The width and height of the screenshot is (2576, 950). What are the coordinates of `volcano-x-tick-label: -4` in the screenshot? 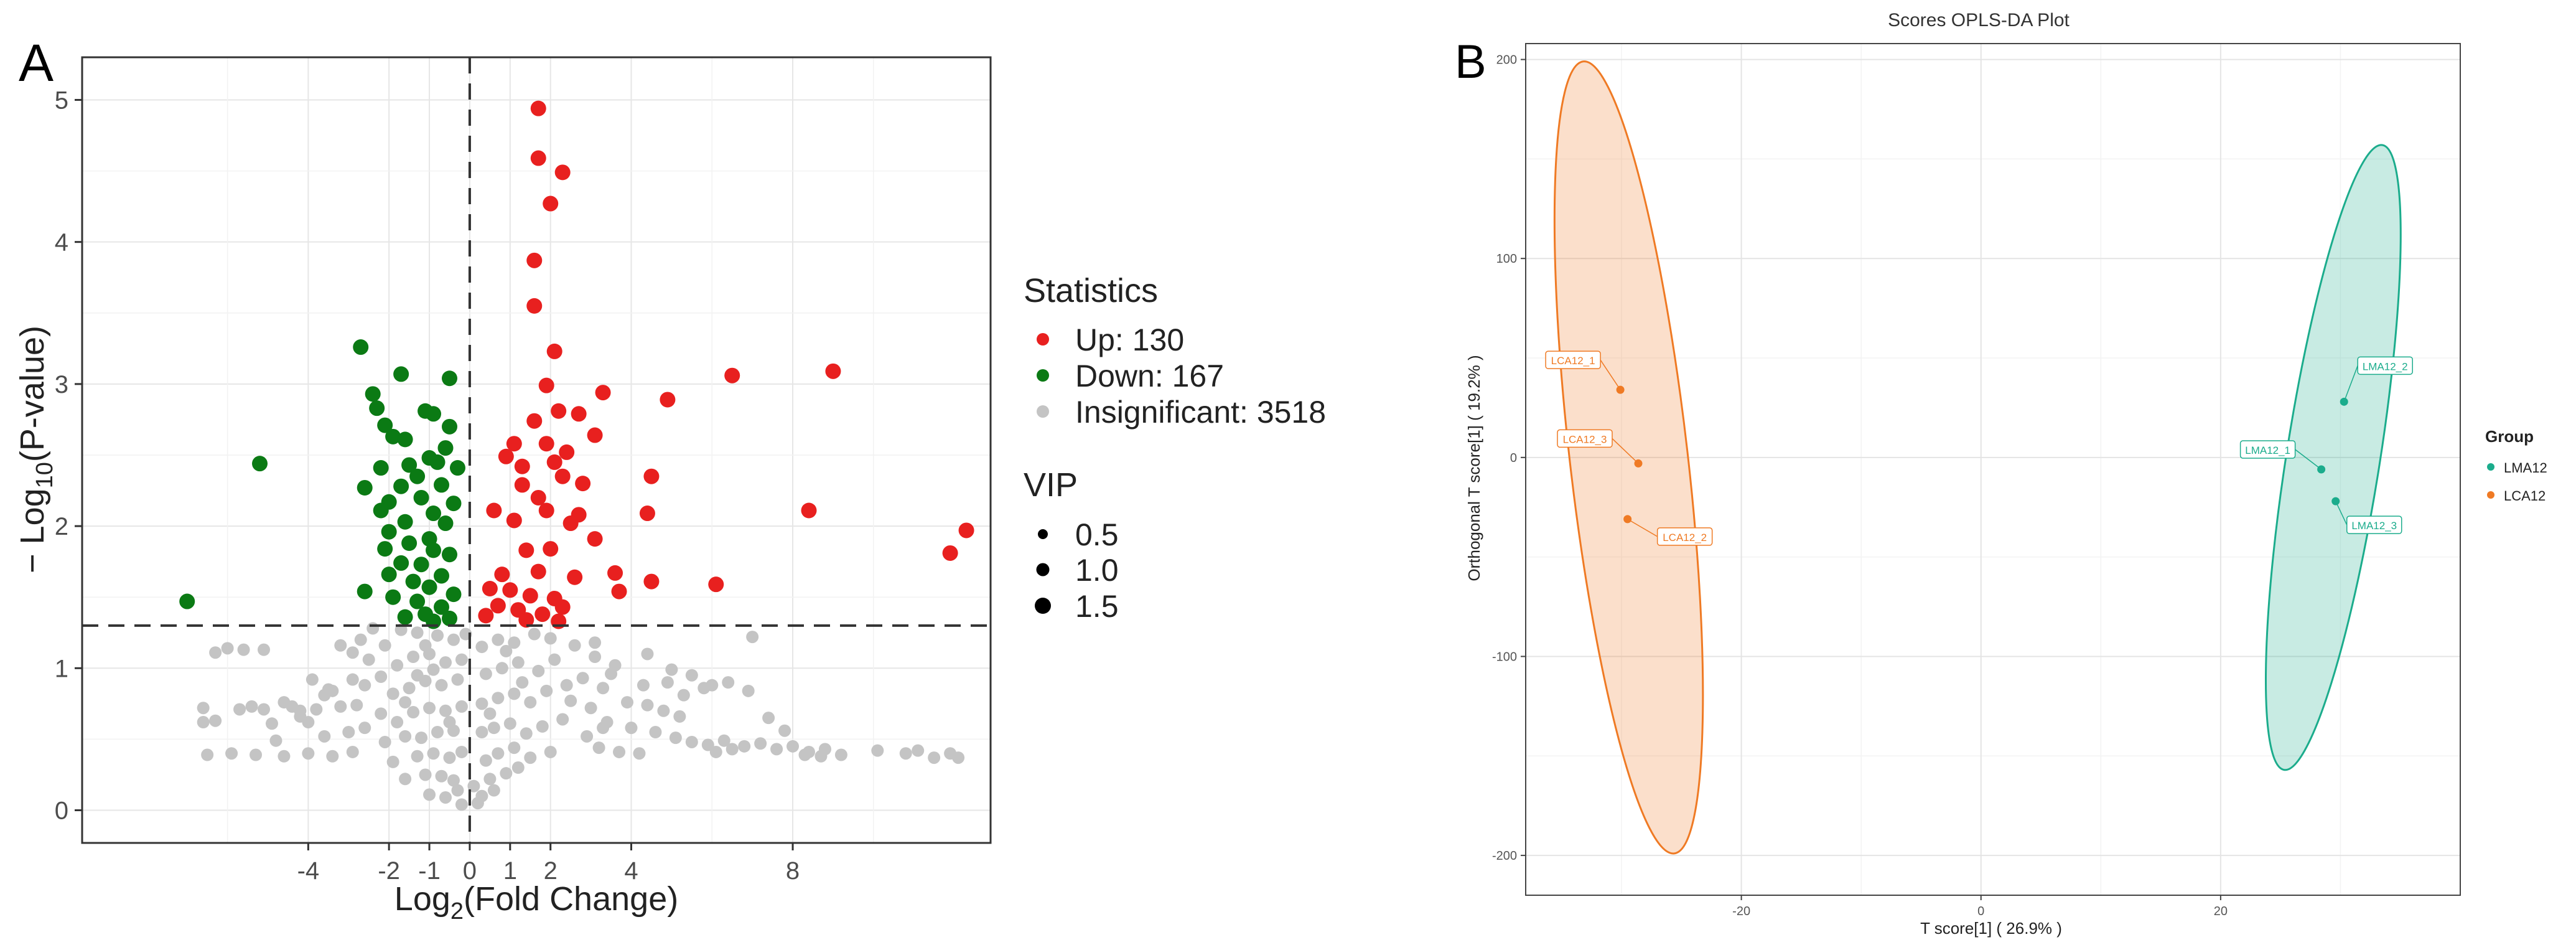 It's located at (308, 871).